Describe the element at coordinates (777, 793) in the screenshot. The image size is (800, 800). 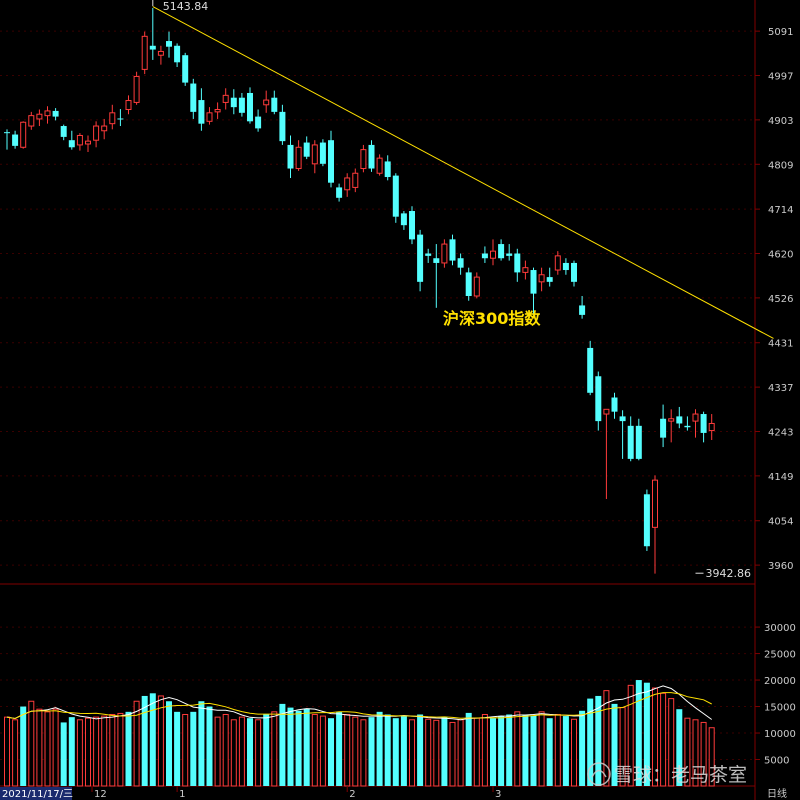
I see `period-label: 日线` at that location.